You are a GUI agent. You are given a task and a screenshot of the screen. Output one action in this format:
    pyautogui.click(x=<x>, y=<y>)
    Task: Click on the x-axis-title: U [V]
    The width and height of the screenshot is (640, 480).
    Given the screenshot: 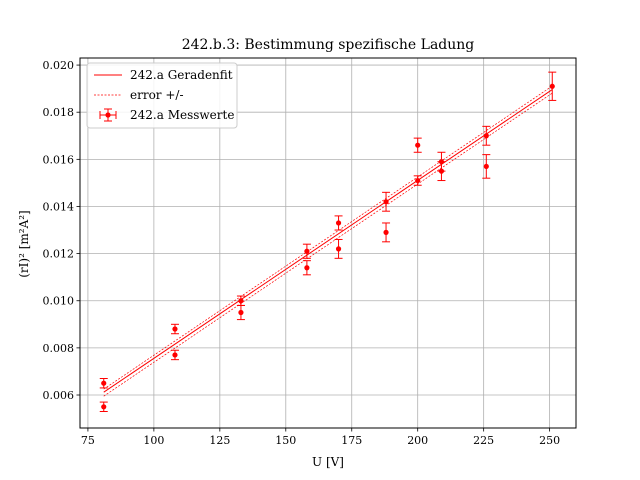 What is the action you would take?
    pyautogui.click(x=328, y=462)
    